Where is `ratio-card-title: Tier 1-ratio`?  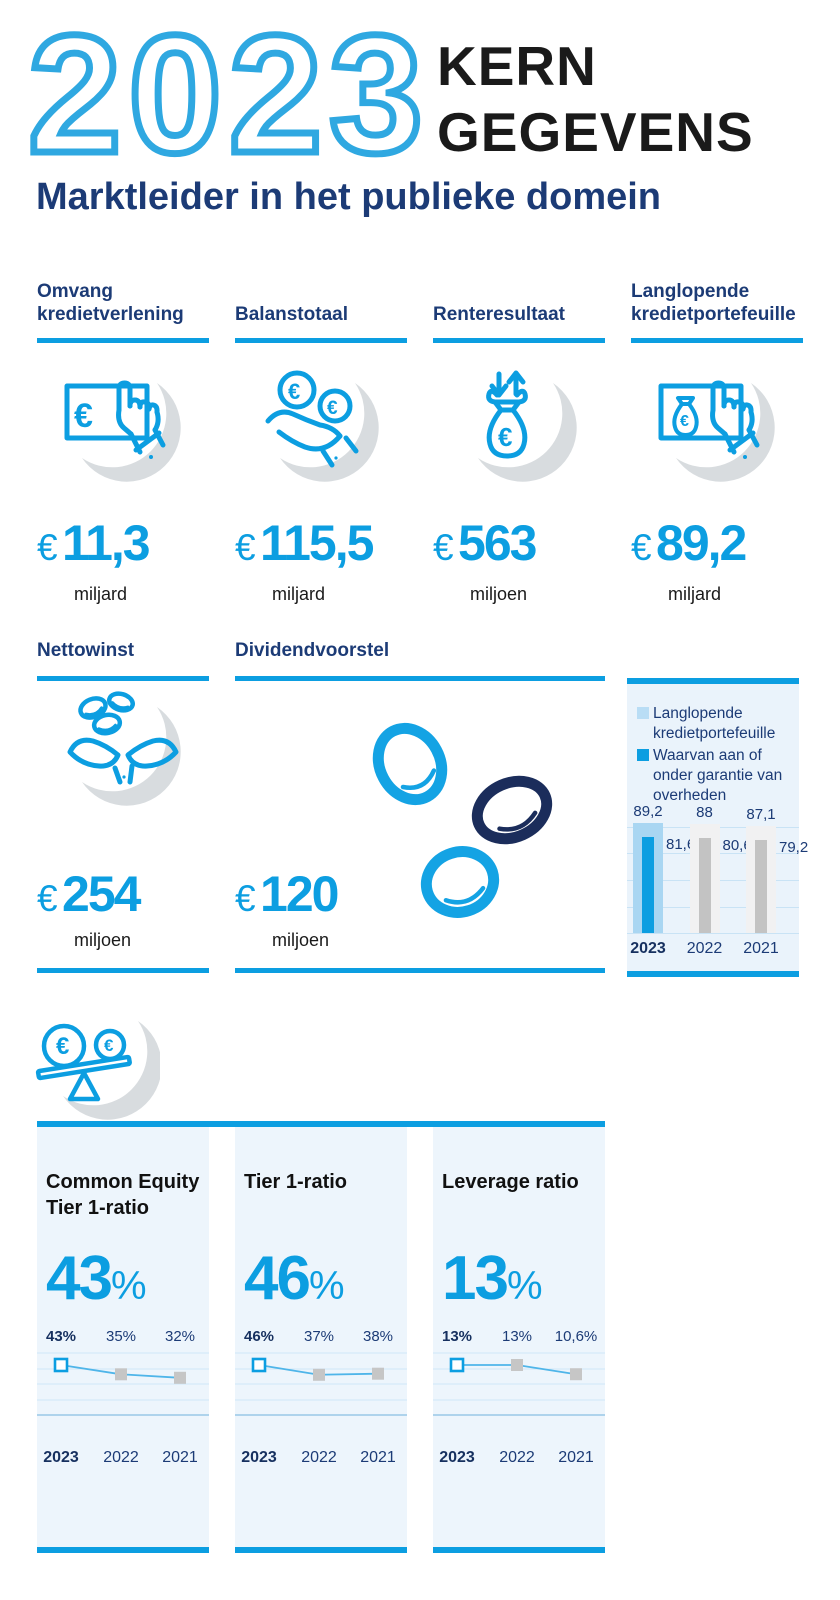
ratio-card-title: Tier 1-ratio is located at coordinates (295, 1182).